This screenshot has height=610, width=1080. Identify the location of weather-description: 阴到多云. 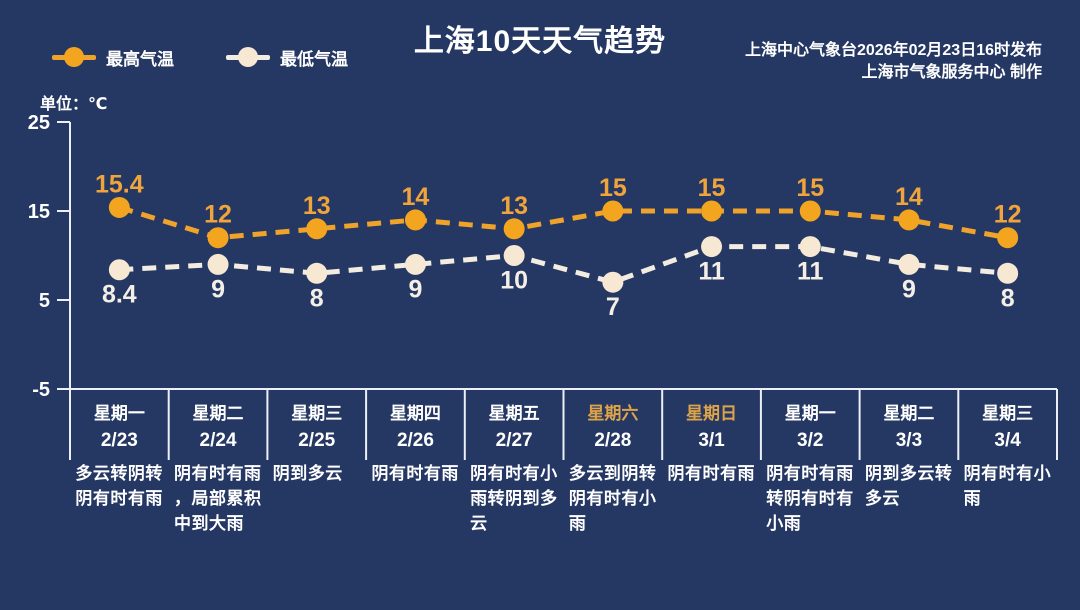
(307, 473).